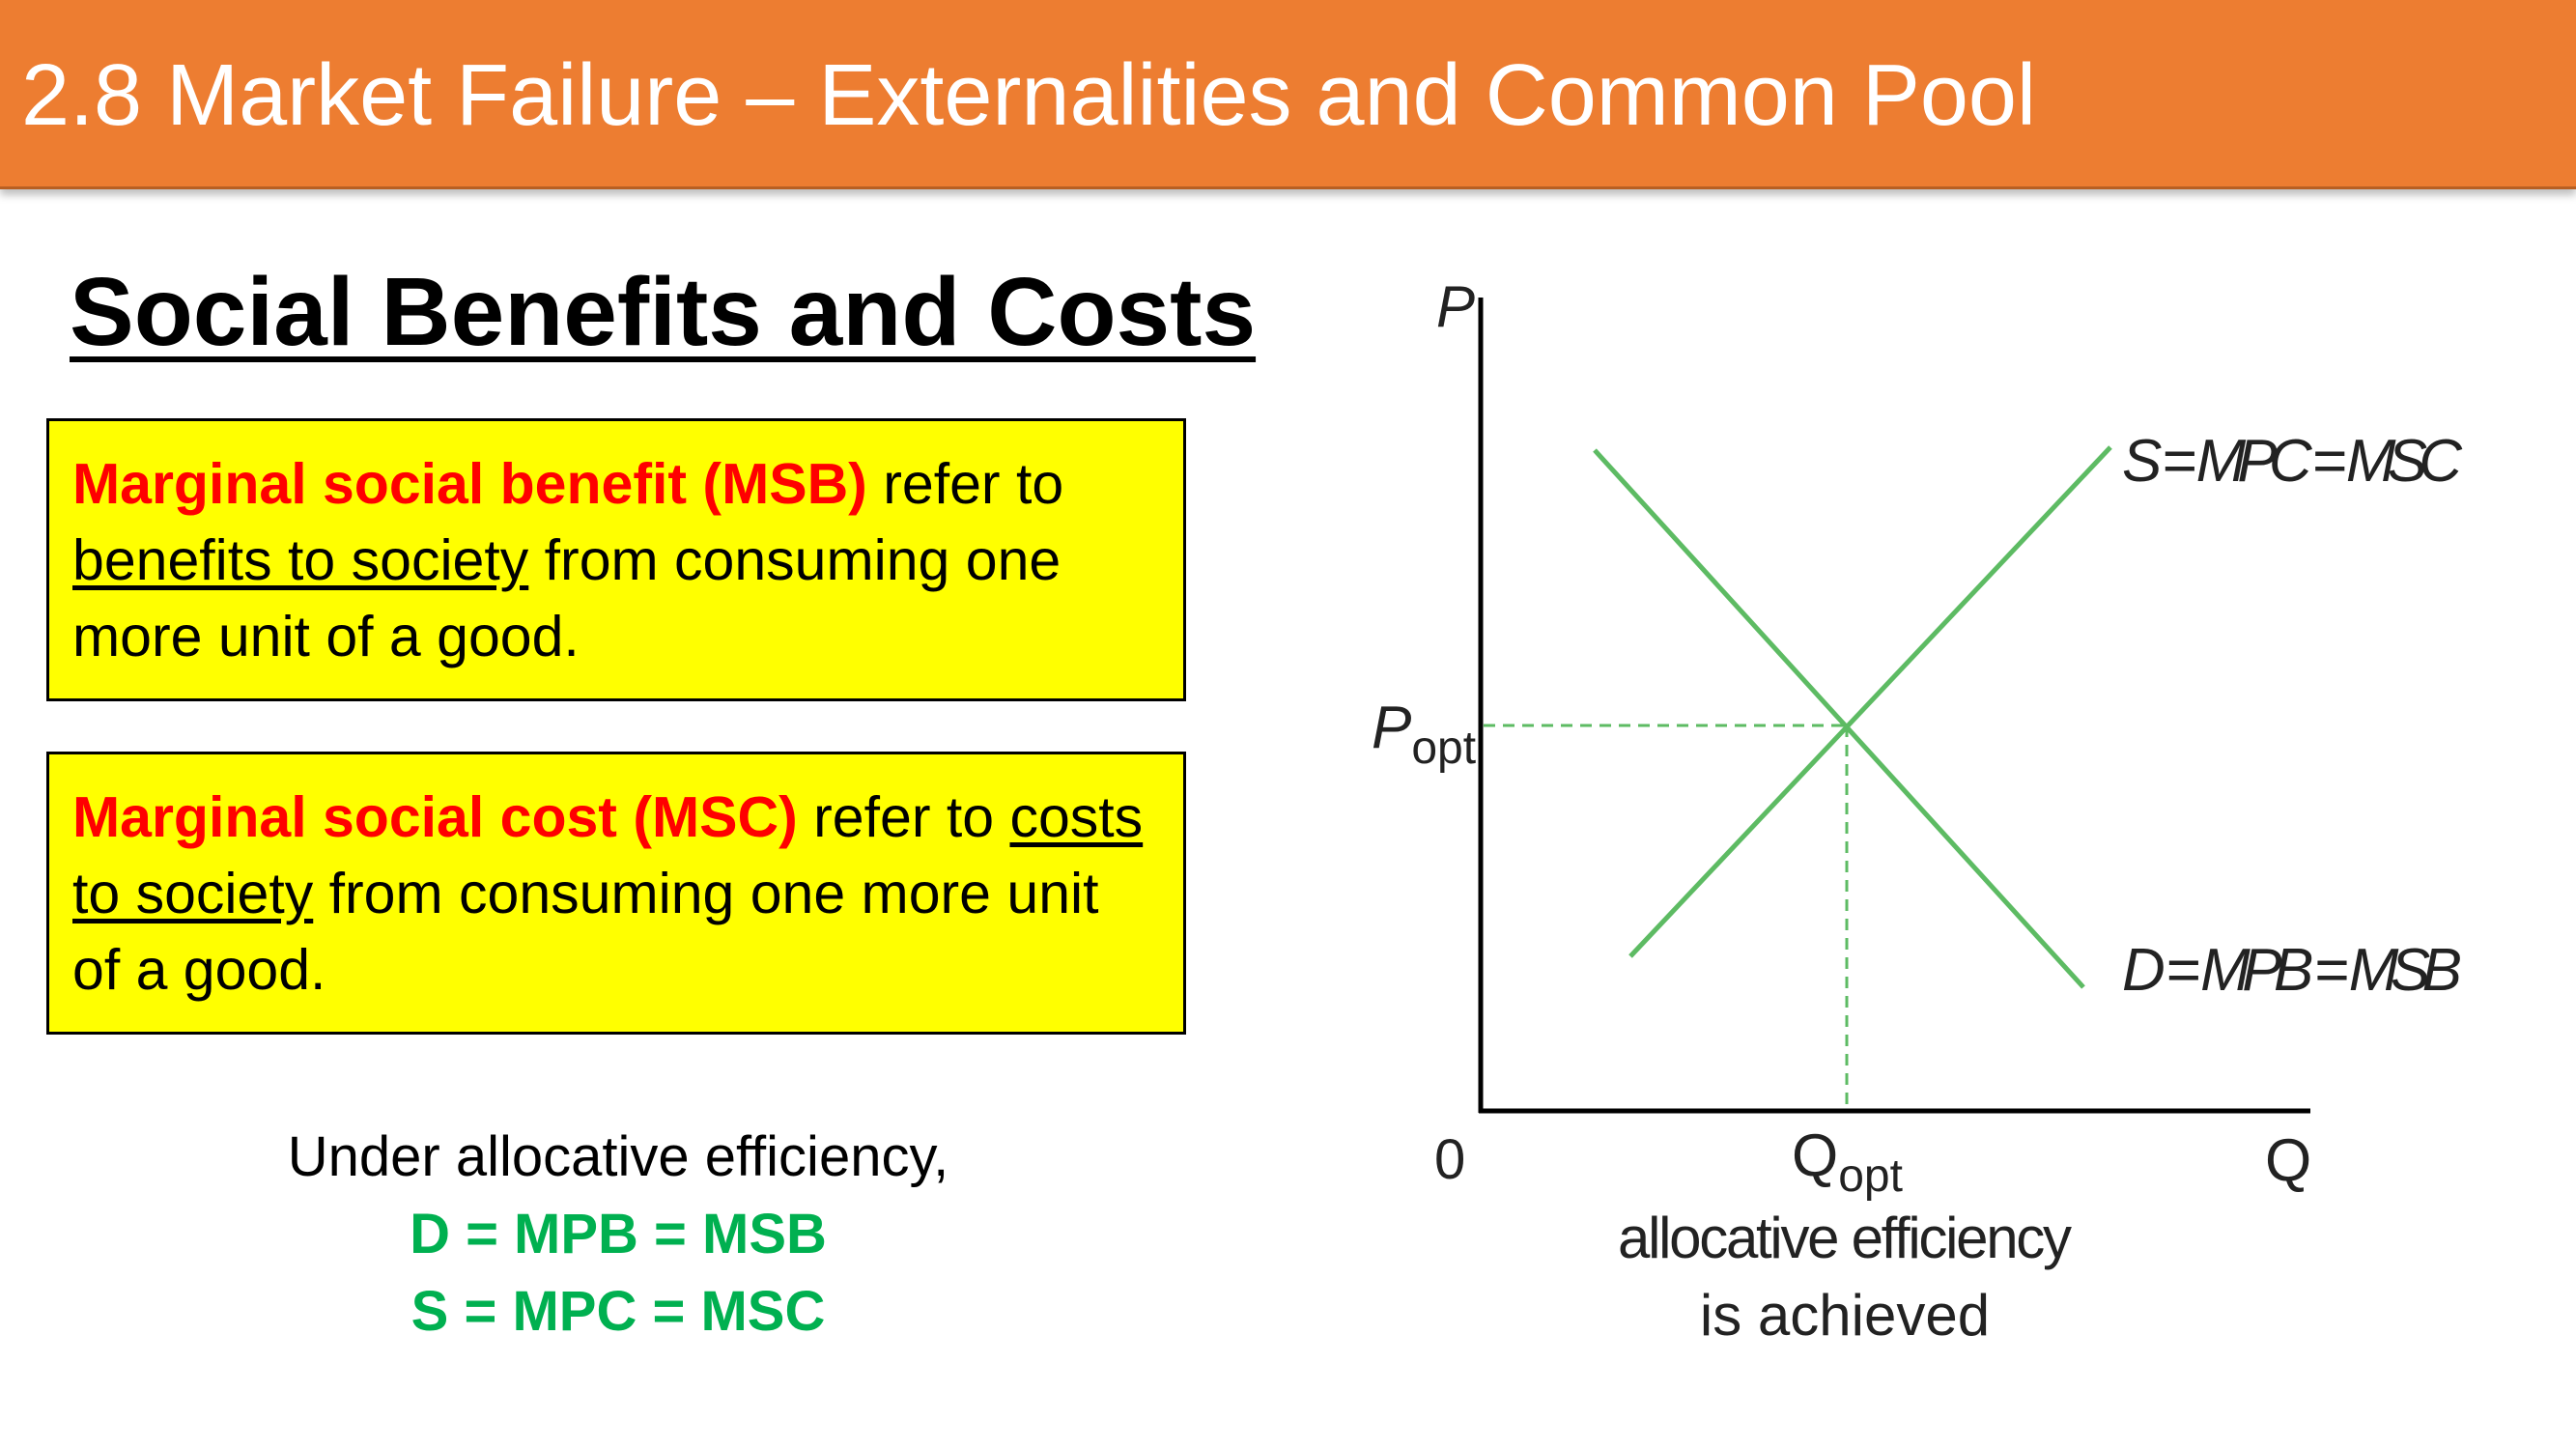 The width and height of the screenshot is (2576, 1449). Describe the element at coordinates (1870, 701) in the screenshot. I see `supply-curve` at that location.